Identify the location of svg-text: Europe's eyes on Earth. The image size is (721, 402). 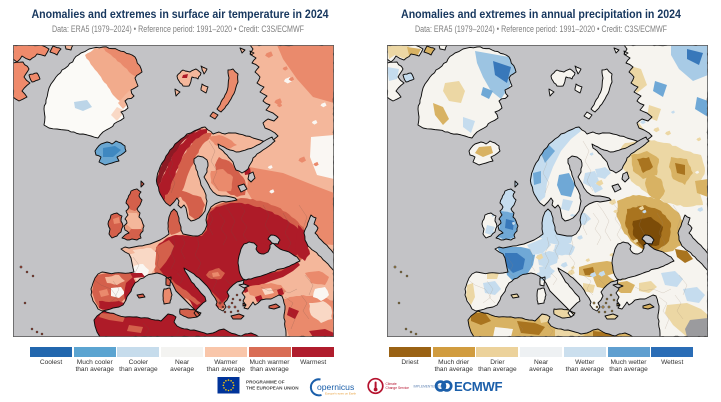
(340, 394).